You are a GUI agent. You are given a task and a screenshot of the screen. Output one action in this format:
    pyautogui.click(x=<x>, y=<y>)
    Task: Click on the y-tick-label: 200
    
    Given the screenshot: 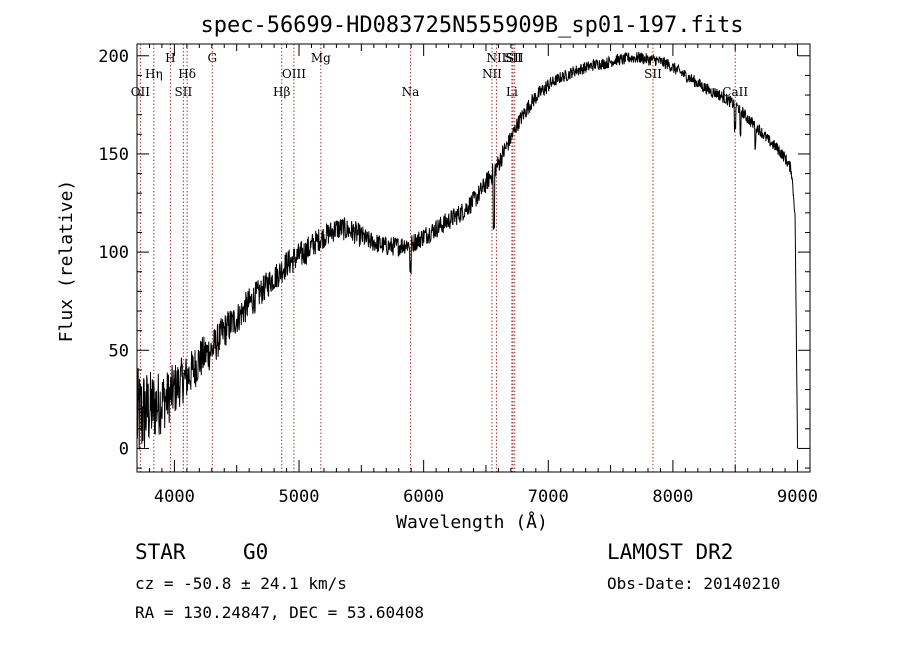 What is the action you would take?
    pyautogui.click(x=113, y=57)
    